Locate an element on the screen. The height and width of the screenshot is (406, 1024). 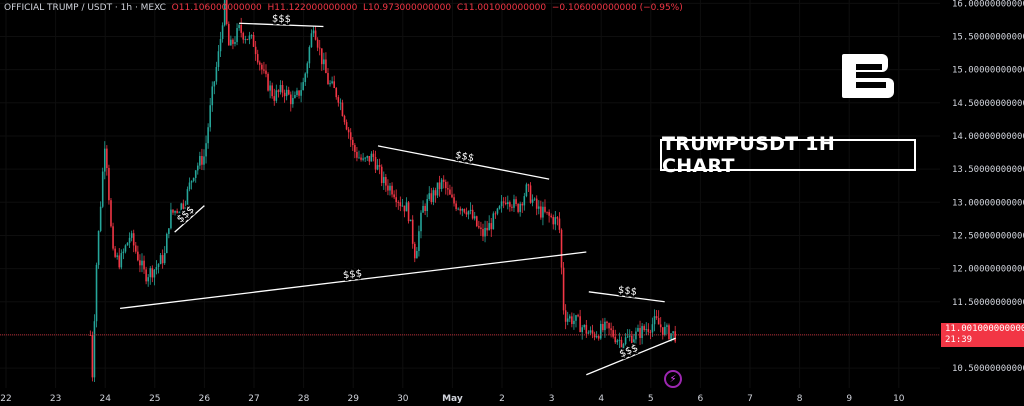
x-tick-label: 30 is located at coordinates (403, 399).